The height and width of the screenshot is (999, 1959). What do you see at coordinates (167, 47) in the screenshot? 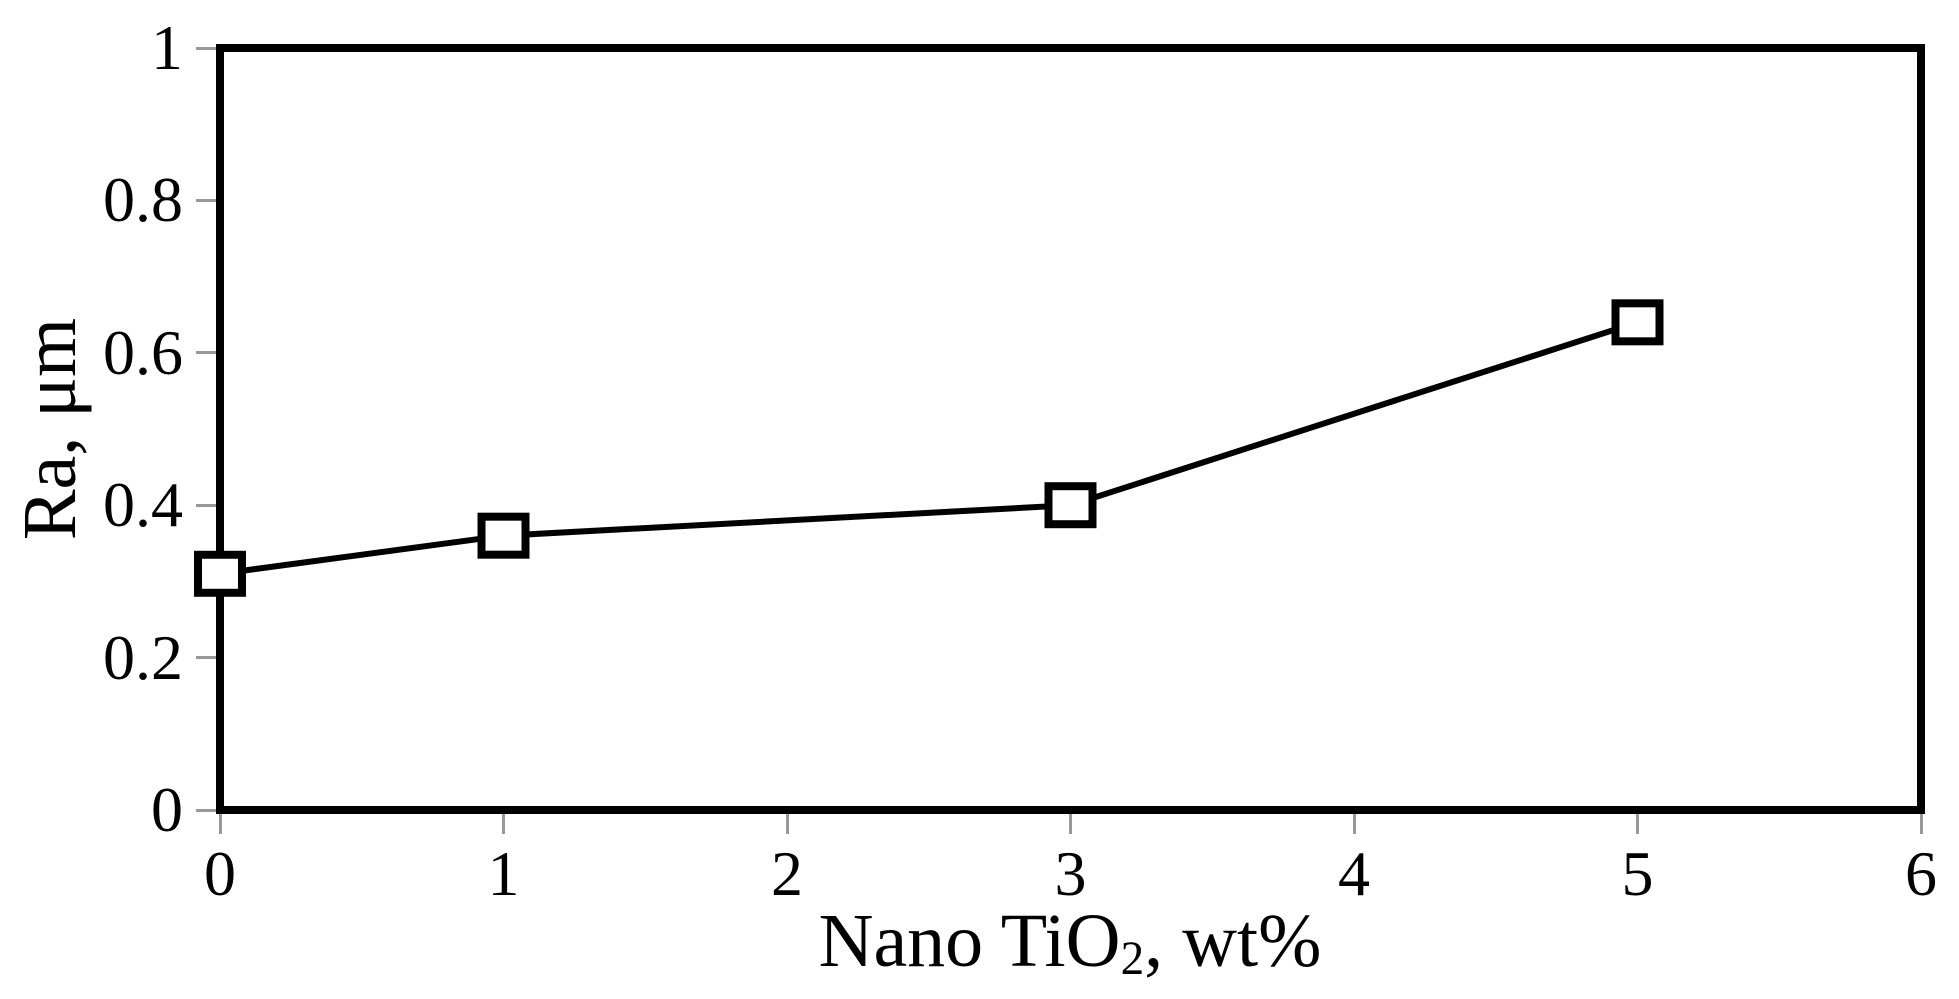
I see `y-tick-label: 1` at bounding box center [167, 47].